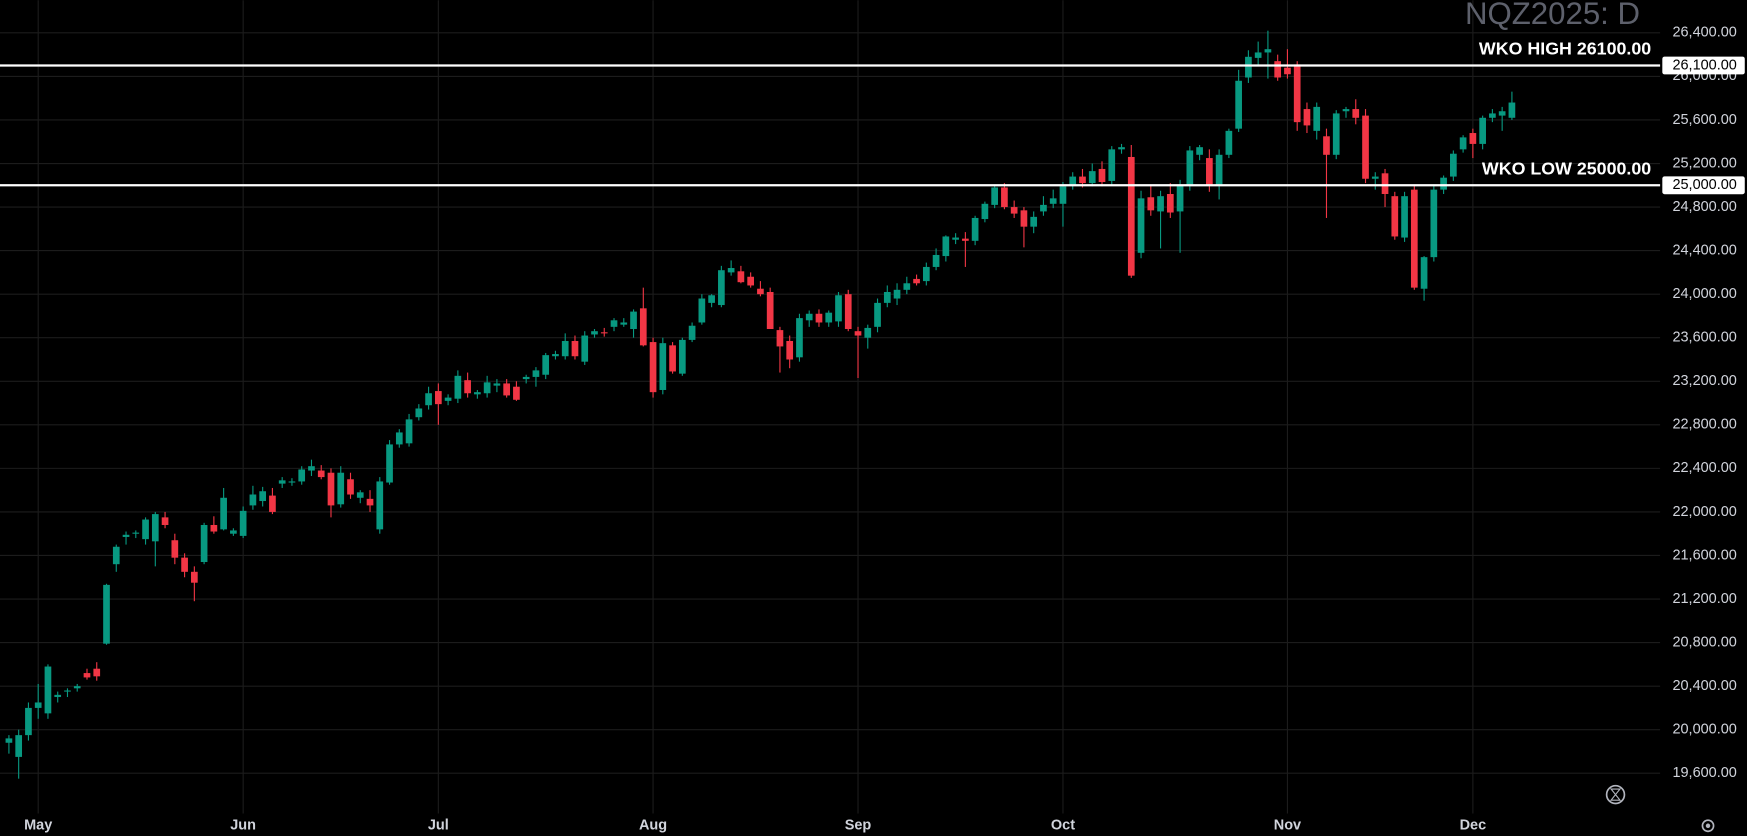 The image size is (1747, 836). I want to click on y-tick-label: 20,400.00, so click(1704, 686).